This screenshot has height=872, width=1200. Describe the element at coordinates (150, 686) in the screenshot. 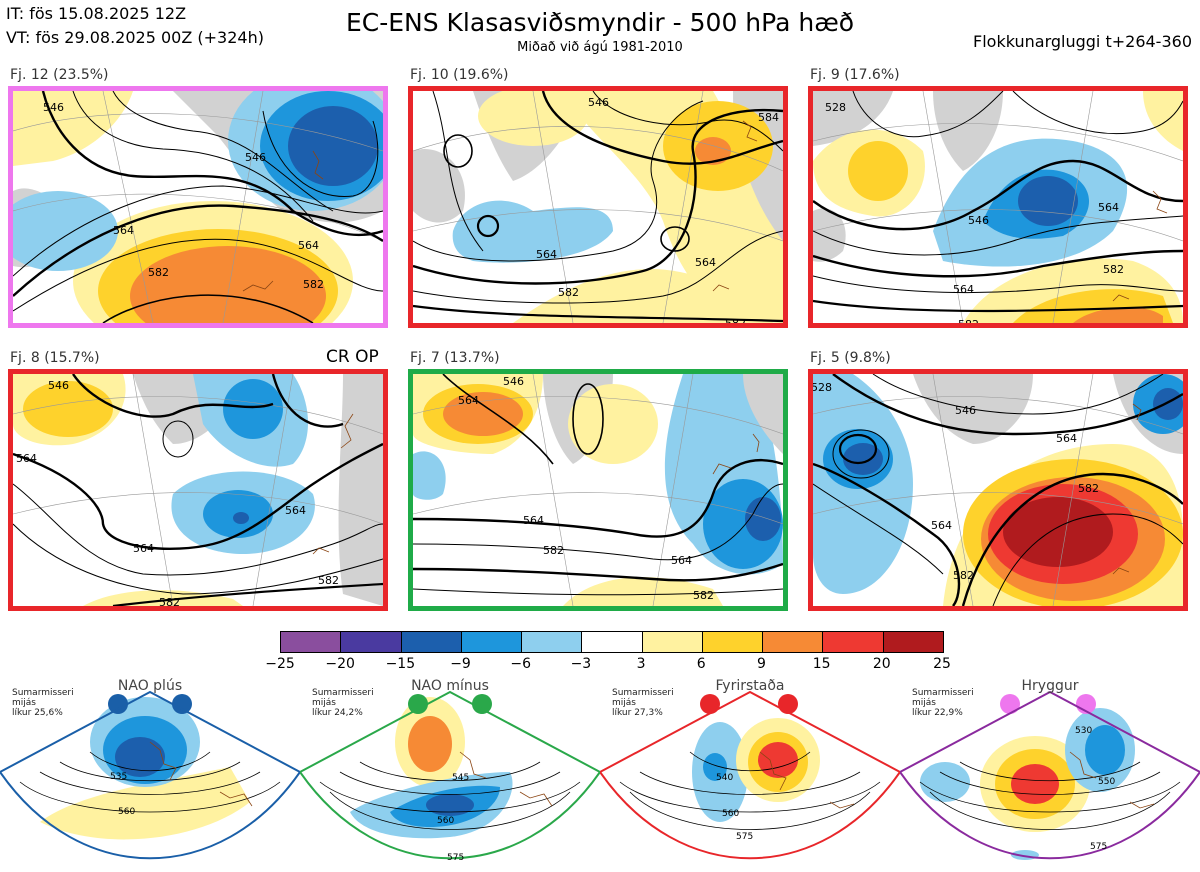

I see `regime-name: NAO plús` at that location.